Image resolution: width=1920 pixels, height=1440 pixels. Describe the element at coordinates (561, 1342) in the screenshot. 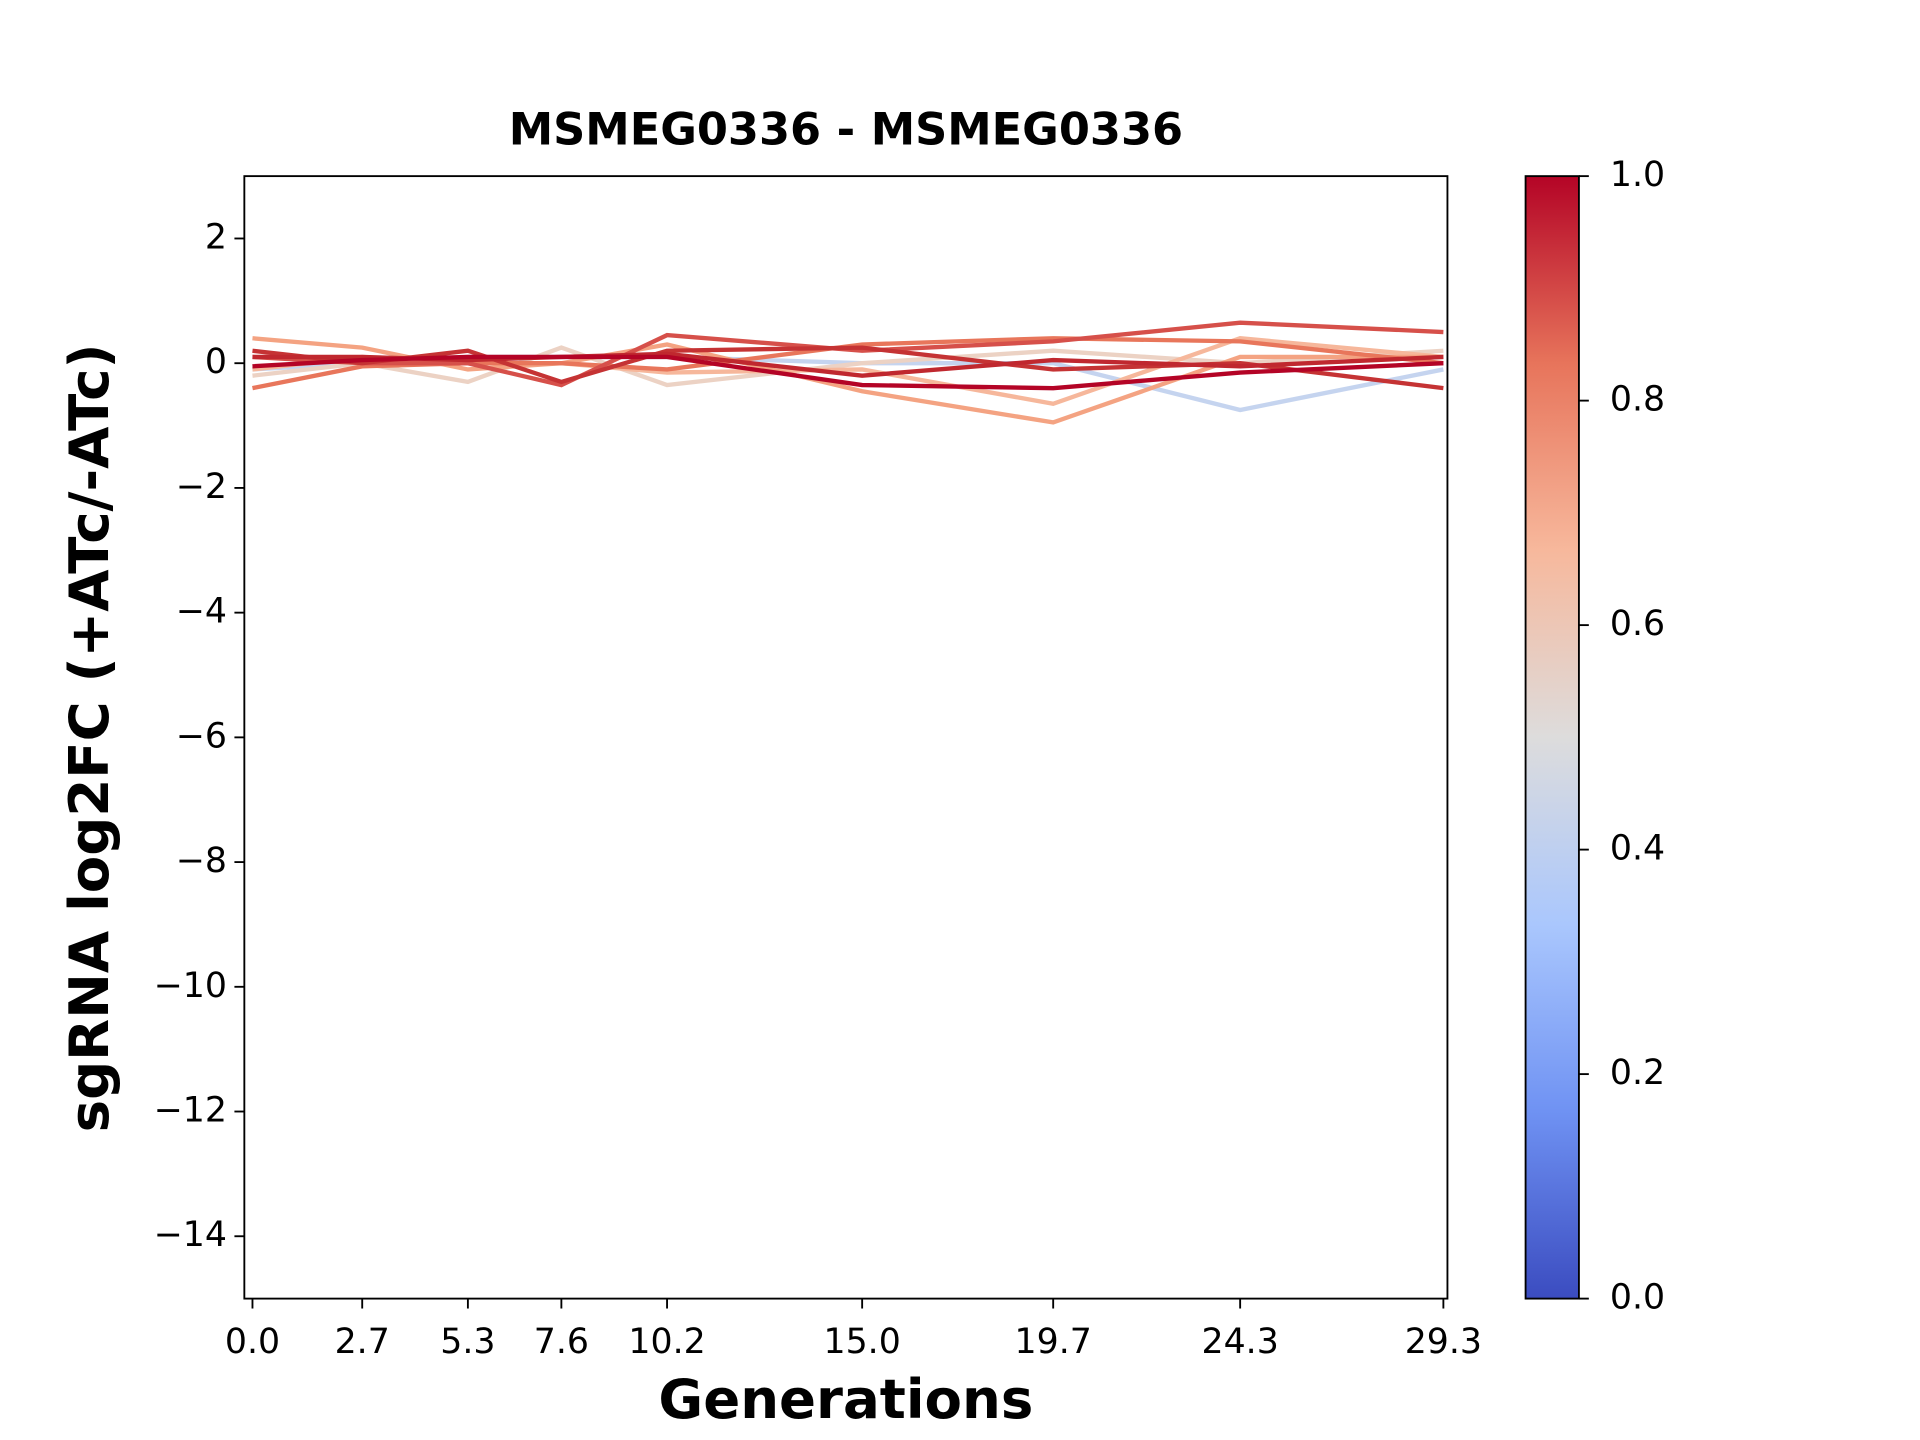

I see `x-tick-label: 7.6` at that location.